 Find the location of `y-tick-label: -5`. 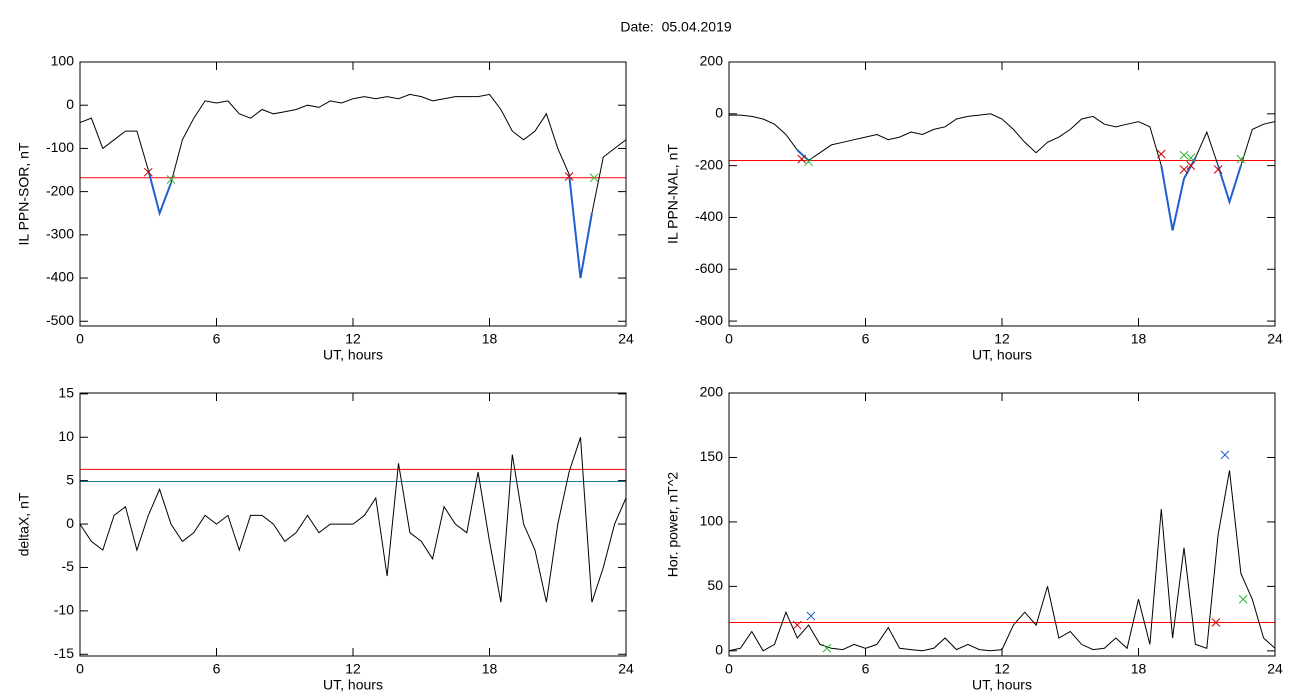

y-tick-label: -5 is located at coordinates (68, 566).